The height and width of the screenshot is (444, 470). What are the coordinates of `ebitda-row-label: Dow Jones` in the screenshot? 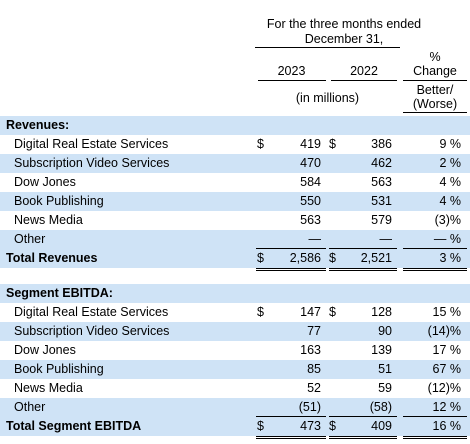 It's located at (45, 350).